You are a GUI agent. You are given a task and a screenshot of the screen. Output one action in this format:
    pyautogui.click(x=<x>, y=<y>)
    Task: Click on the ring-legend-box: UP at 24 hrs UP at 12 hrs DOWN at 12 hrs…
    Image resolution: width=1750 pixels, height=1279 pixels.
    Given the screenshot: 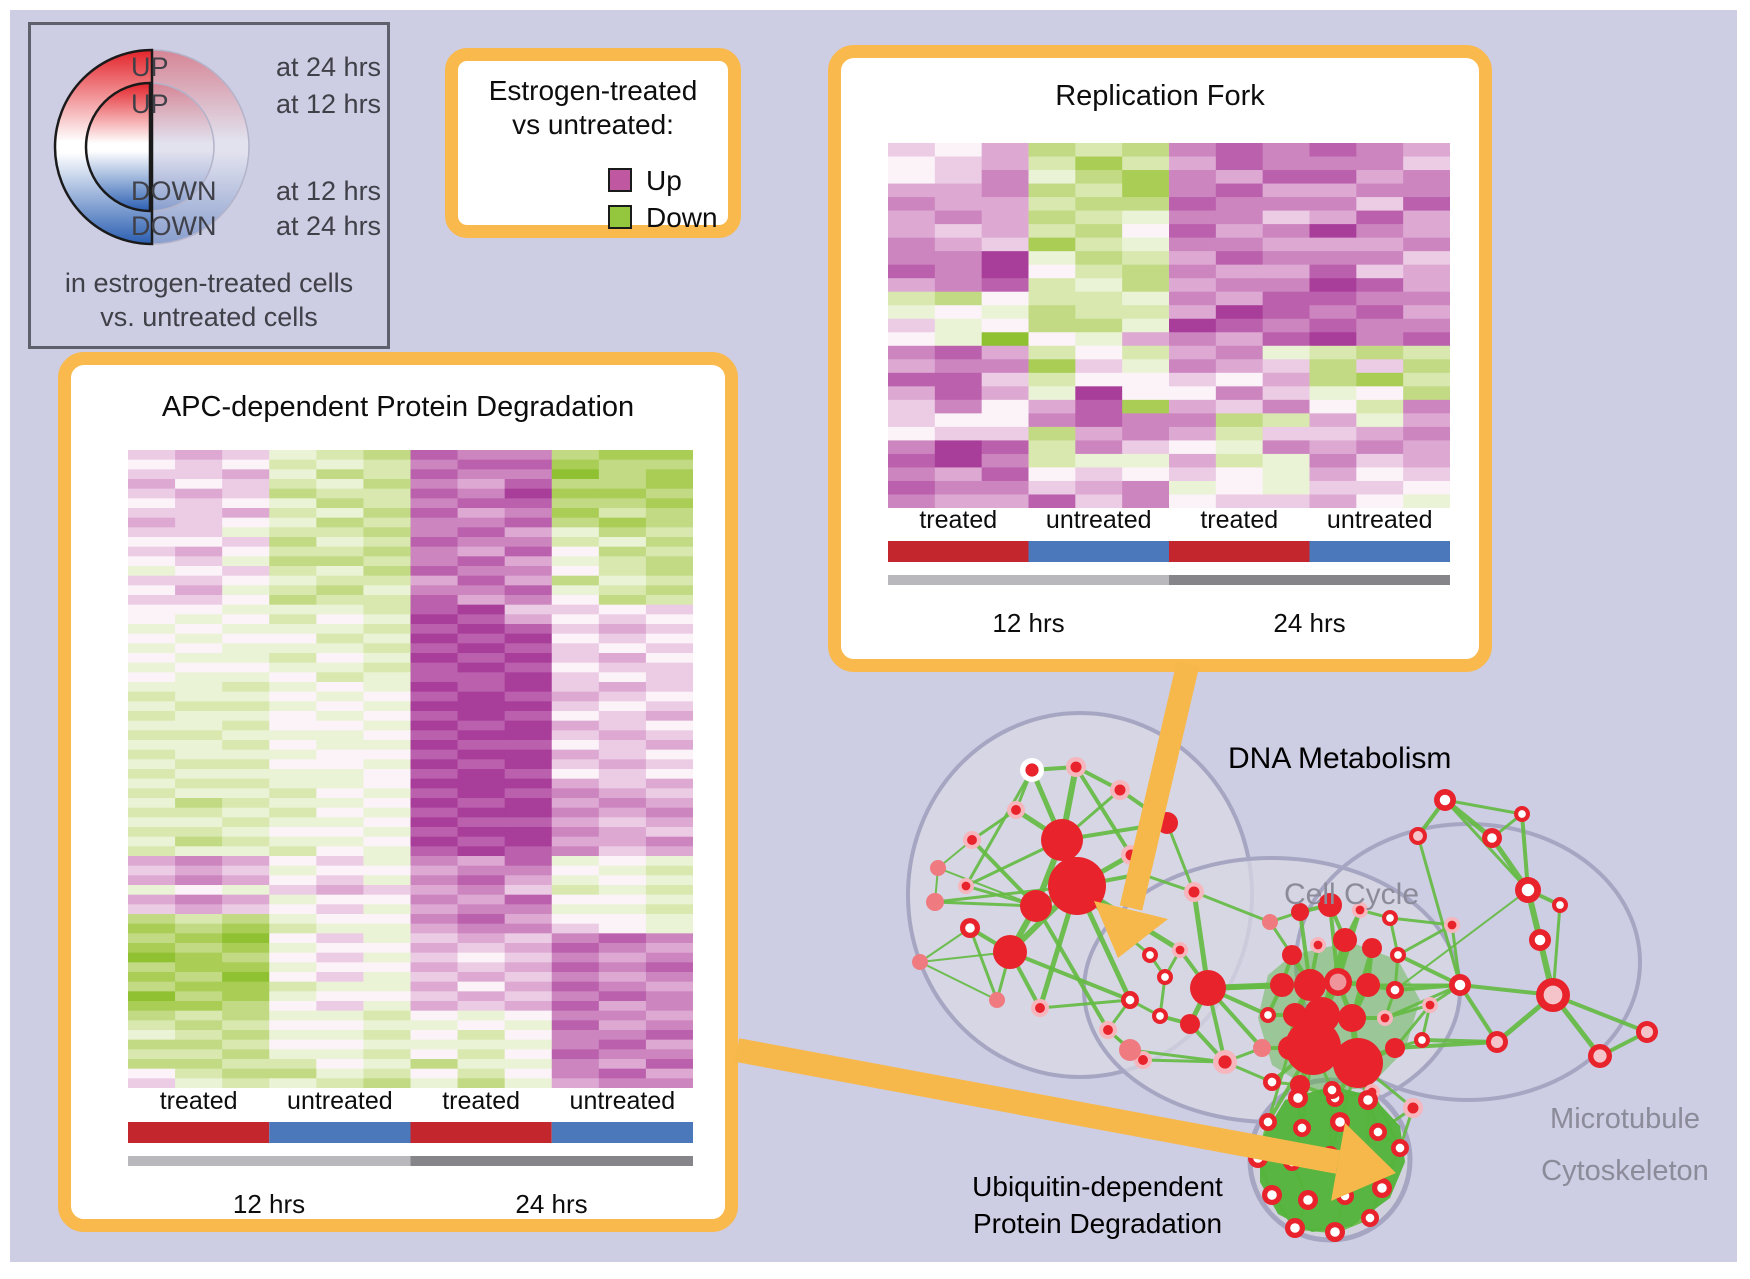 What is the action you would take?
    pyautogui.click(x=209, y=185)
    